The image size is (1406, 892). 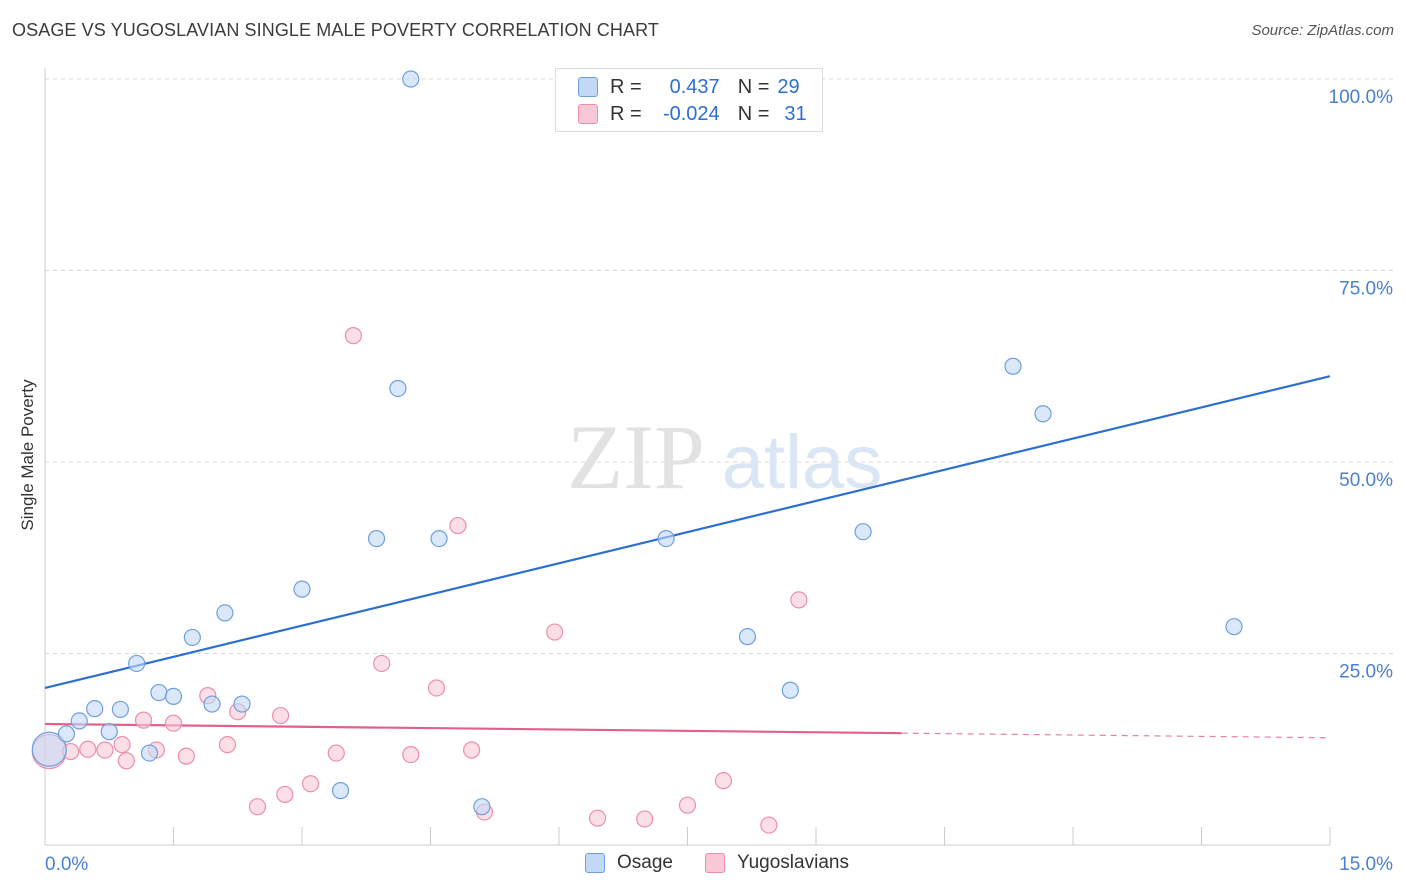 I want to click on yugo-n-value: 31, so click(x=795, y=113).